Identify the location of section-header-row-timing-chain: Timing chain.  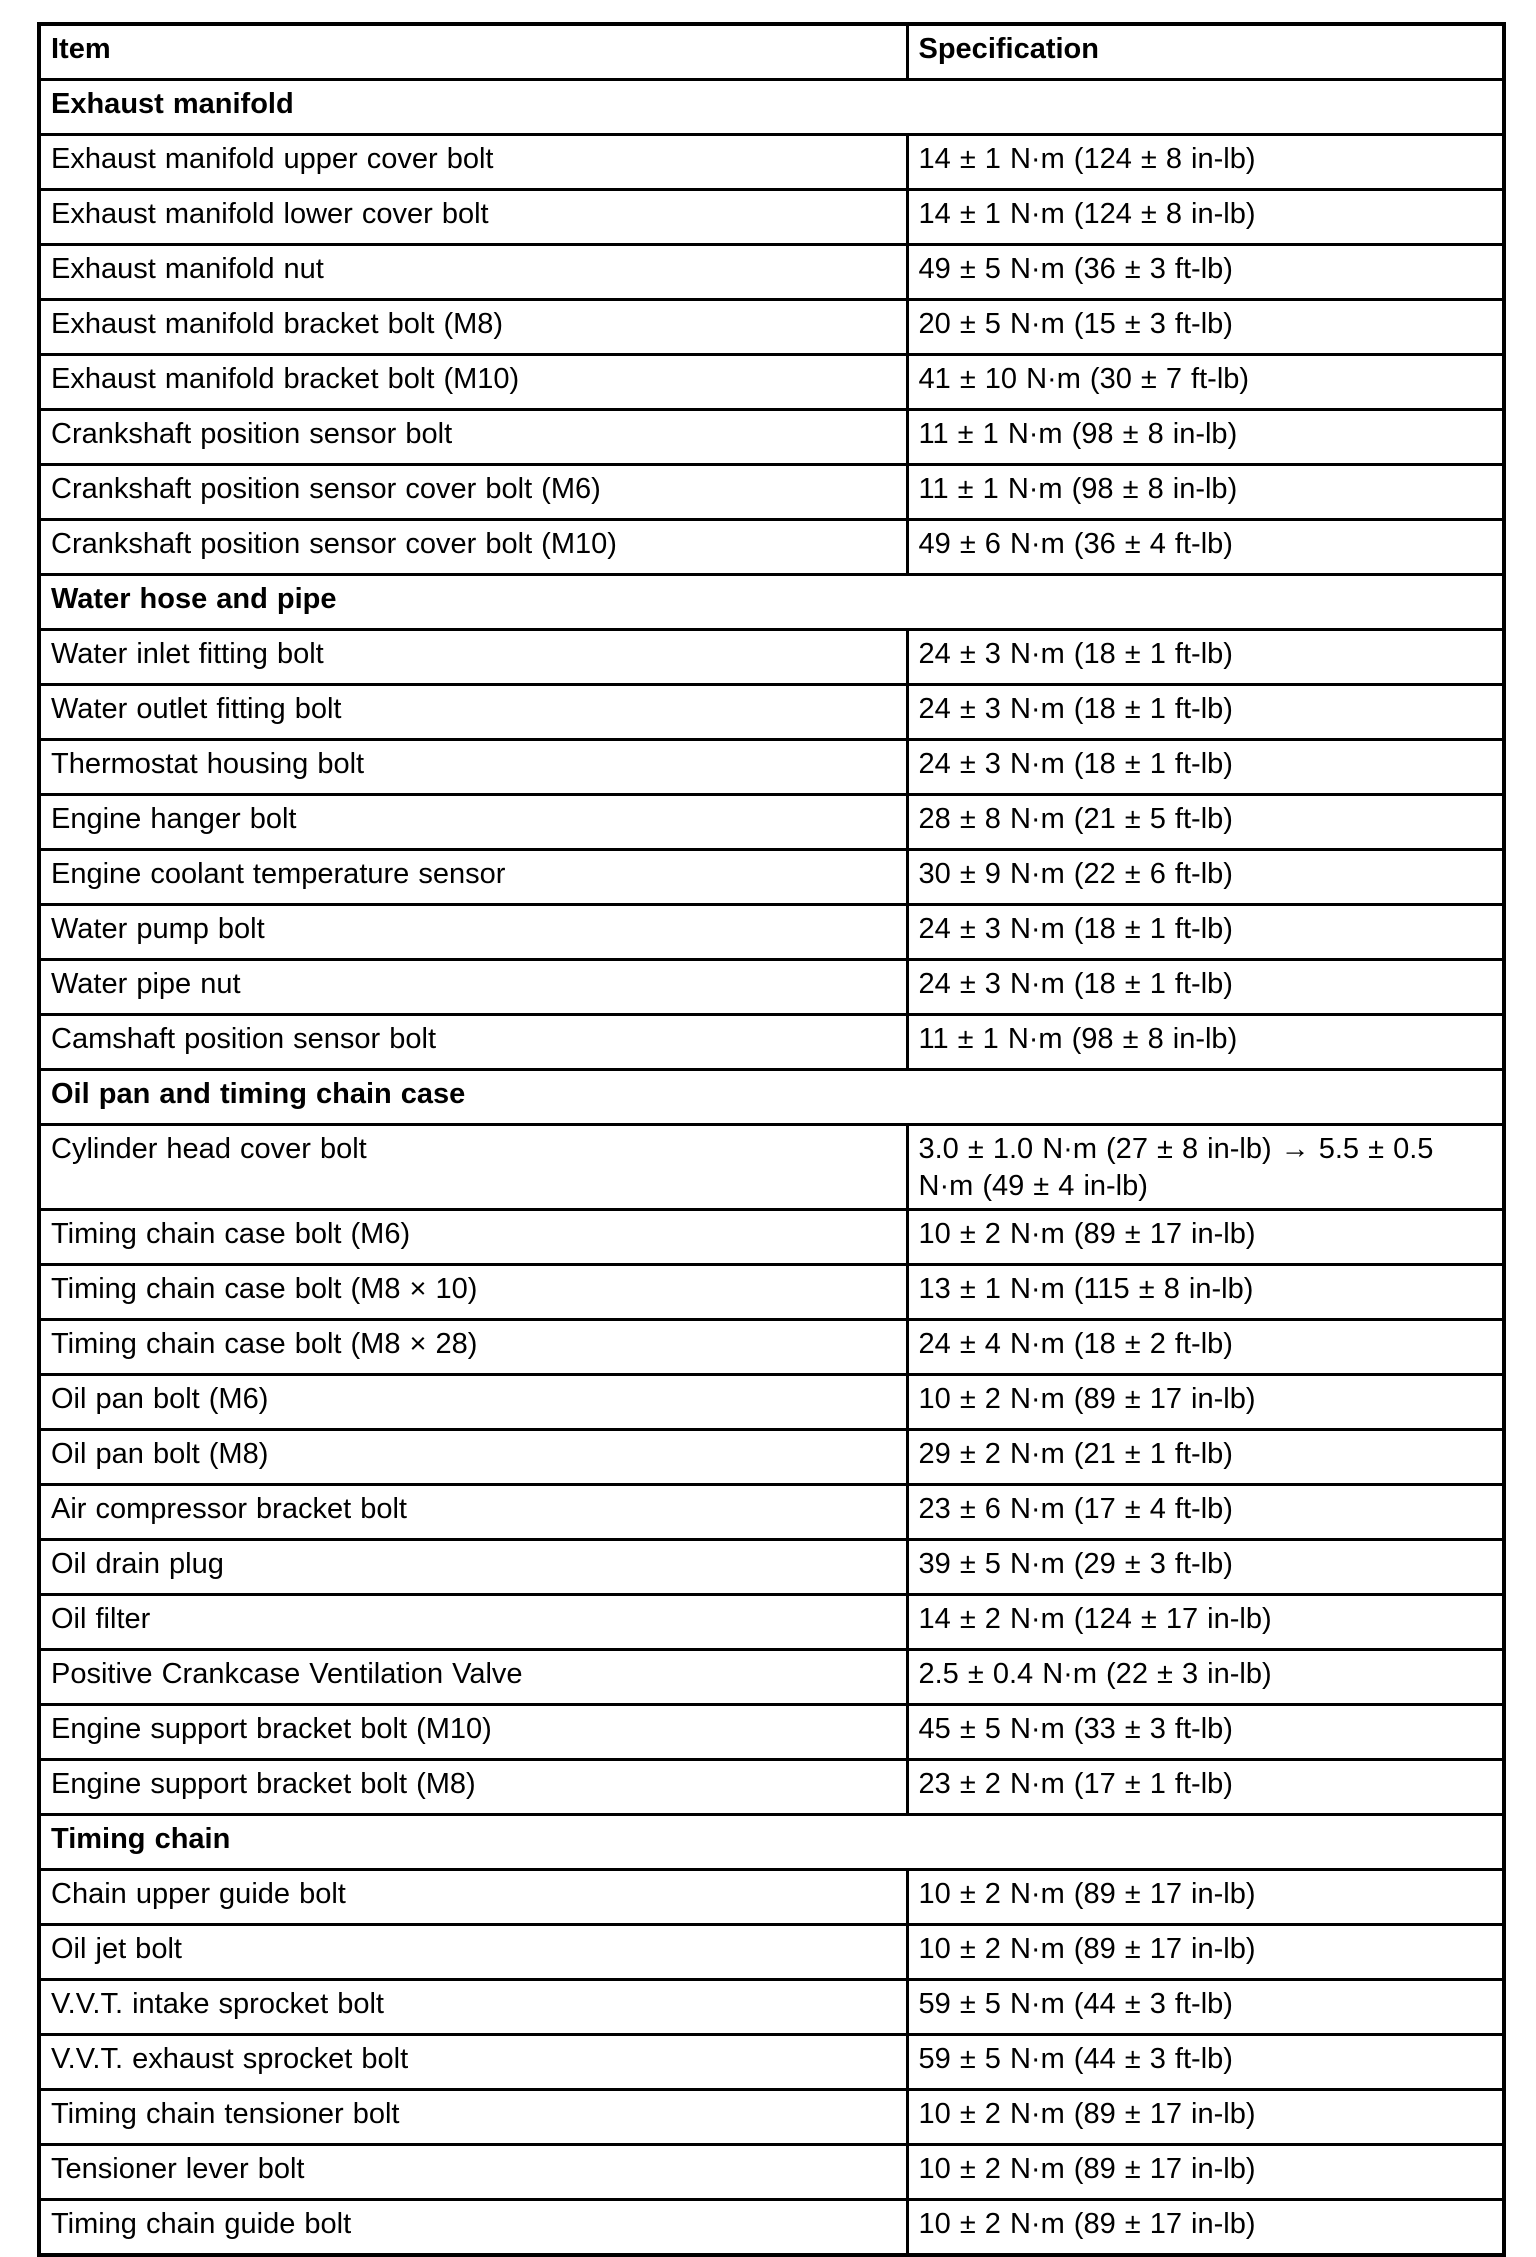
(771, 1842).